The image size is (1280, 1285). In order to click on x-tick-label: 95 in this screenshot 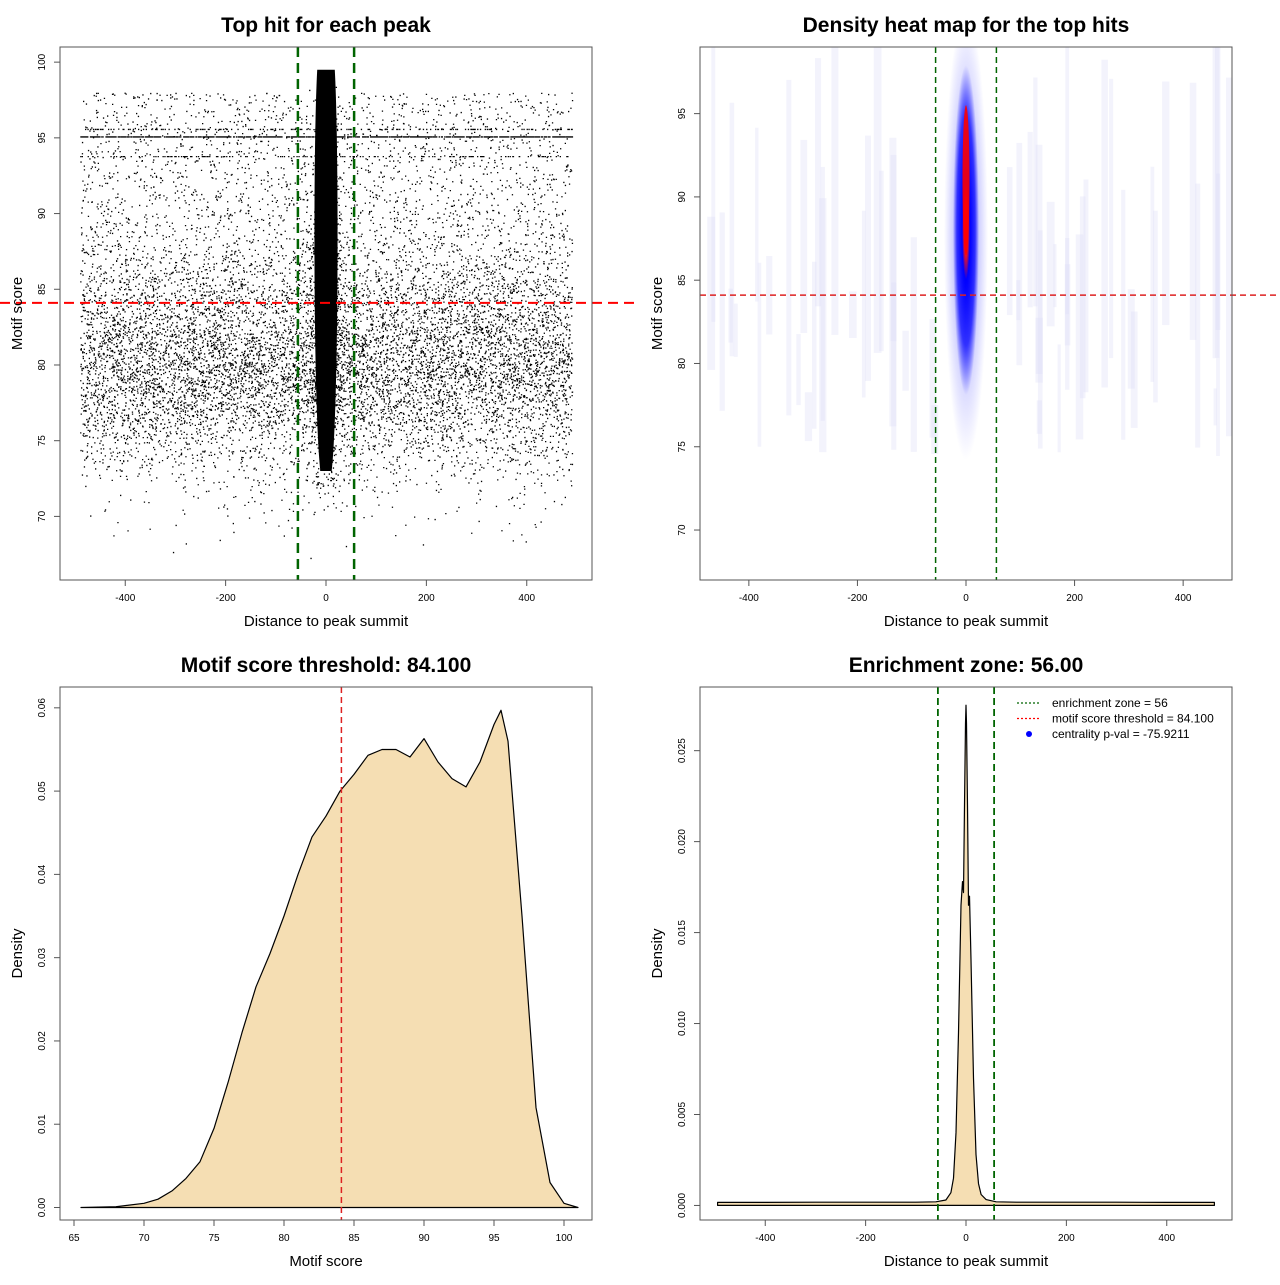, I will do `click(494, 1238)`.